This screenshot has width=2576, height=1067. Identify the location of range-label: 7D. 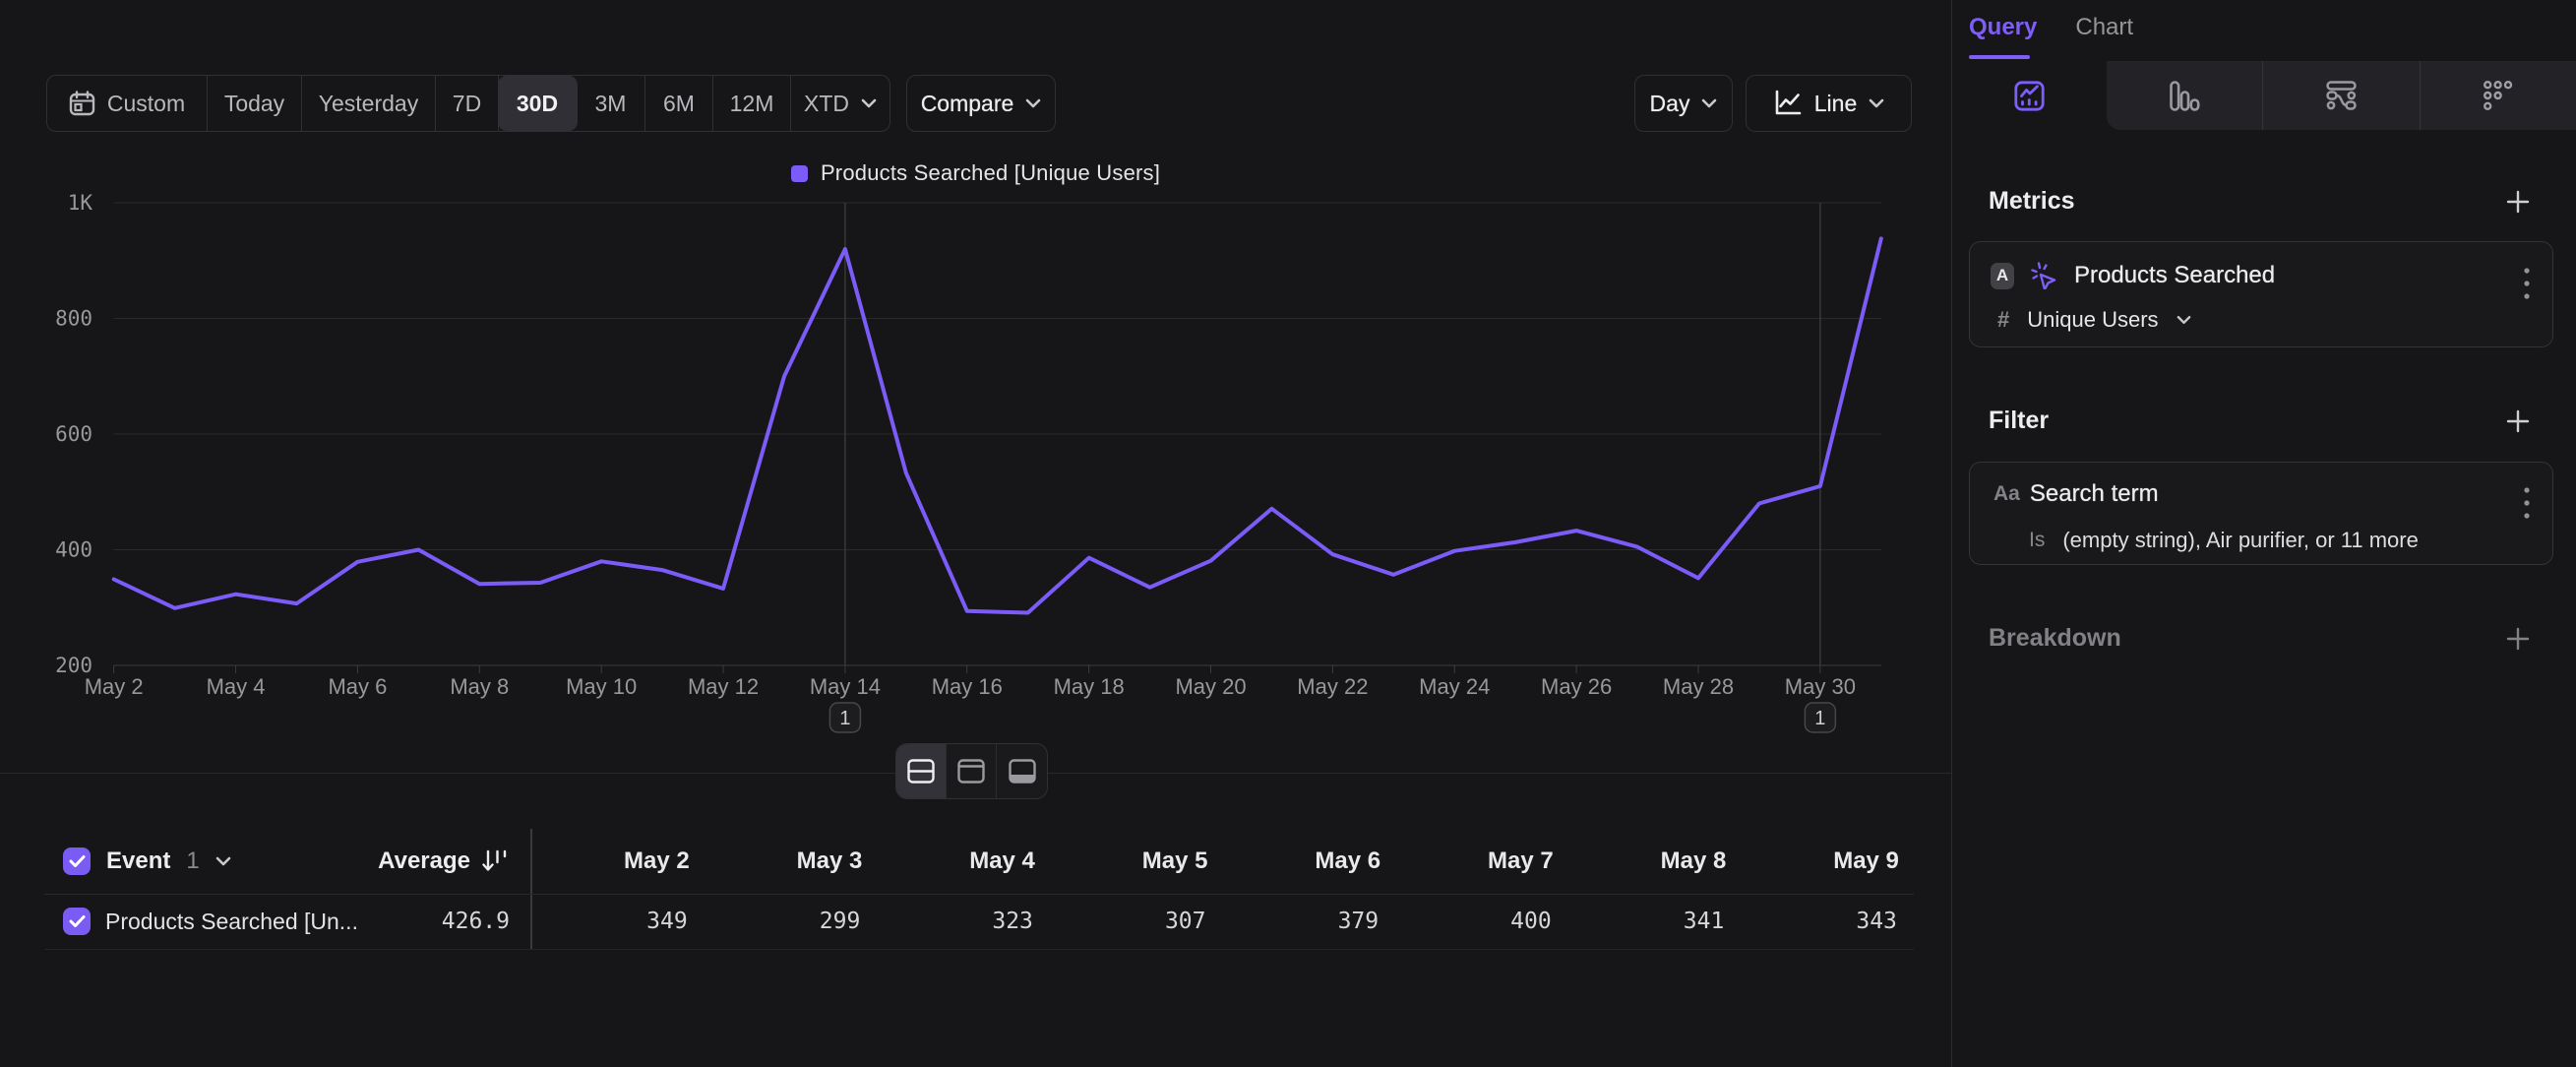
(467, 103).